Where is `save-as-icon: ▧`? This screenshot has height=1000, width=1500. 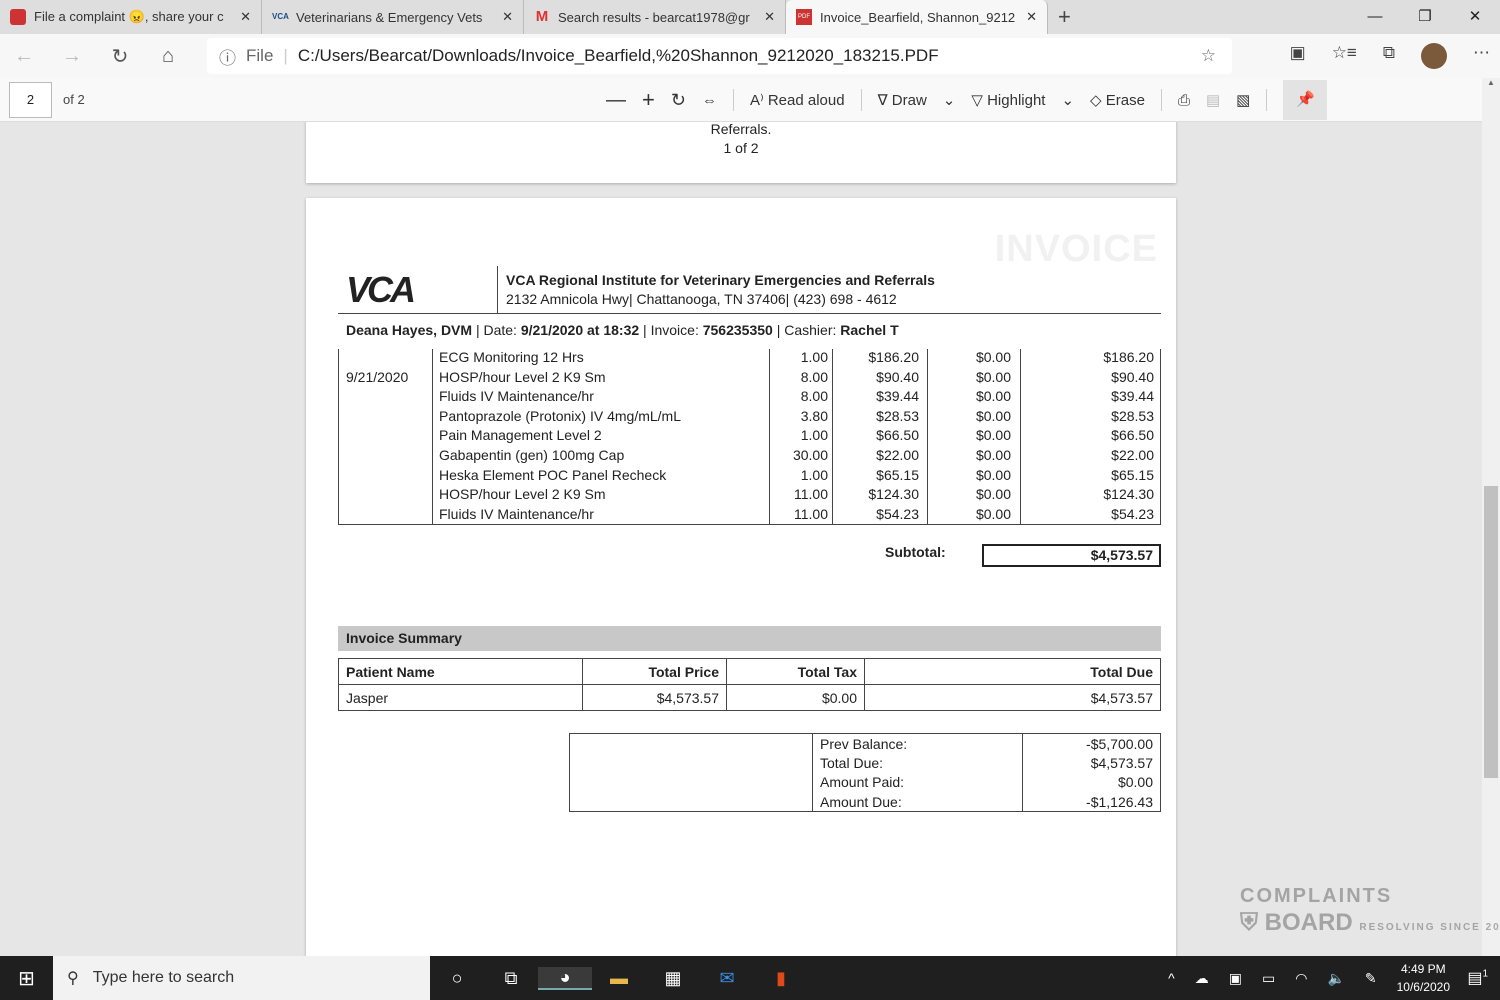
save-as-icon: ▧ is located at coordinates (1243, 100).